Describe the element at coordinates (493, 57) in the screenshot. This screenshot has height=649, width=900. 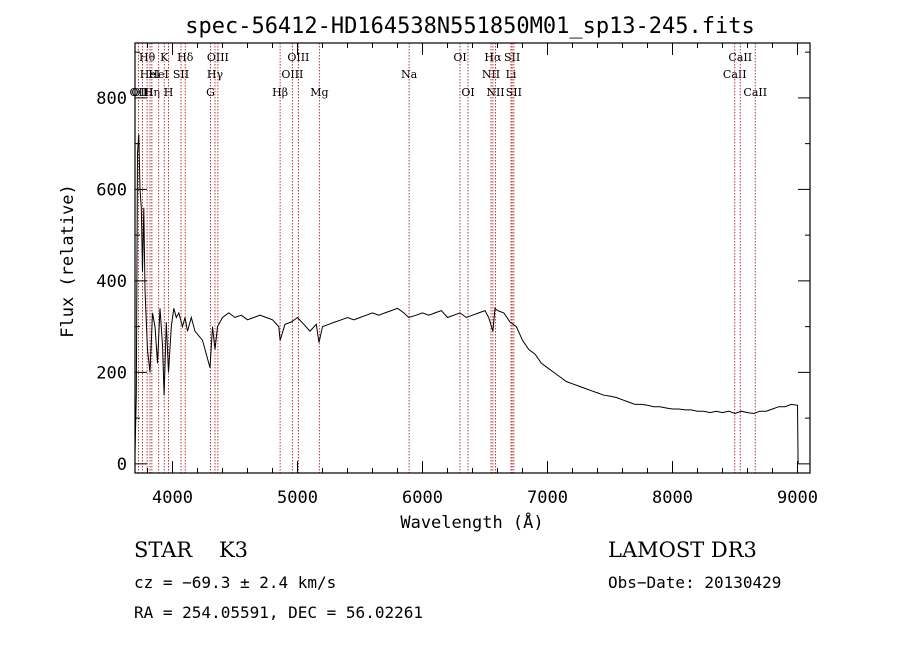
I see `line-marker-label: Hα` at that location.